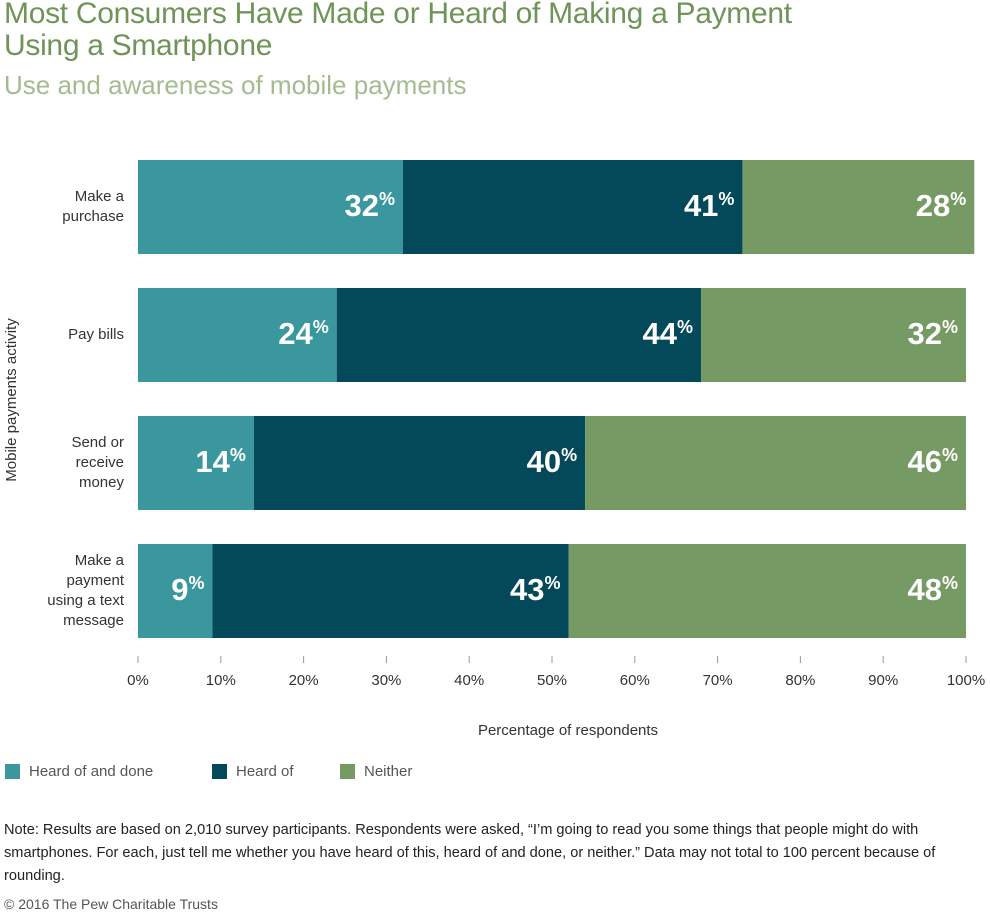 The height and width of the screenshot is (913, 990). What do you see at coordinates (97, 462) in the screenshot?
I see `y-tick-label: Send or receive money` at bounding box center [97, 462].